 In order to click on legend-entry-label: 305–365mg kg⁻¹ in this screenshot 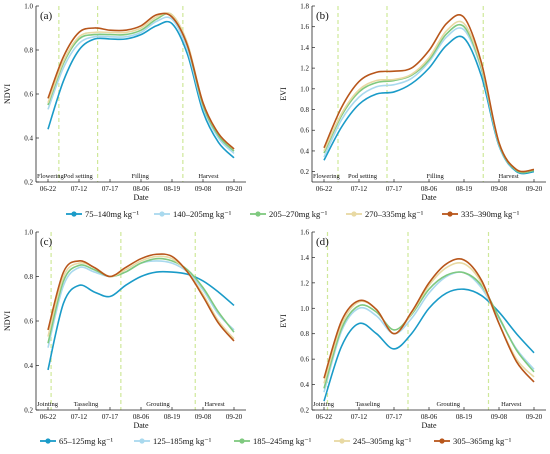, I will do `click(482, 441)`.